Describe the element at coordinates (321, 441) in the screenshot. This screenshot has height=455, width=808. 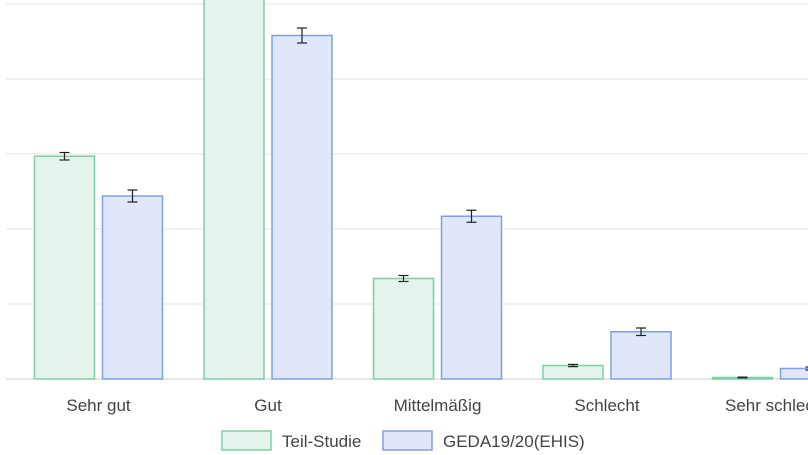
I see `legend-label-1: Teil-Studie` at that location.